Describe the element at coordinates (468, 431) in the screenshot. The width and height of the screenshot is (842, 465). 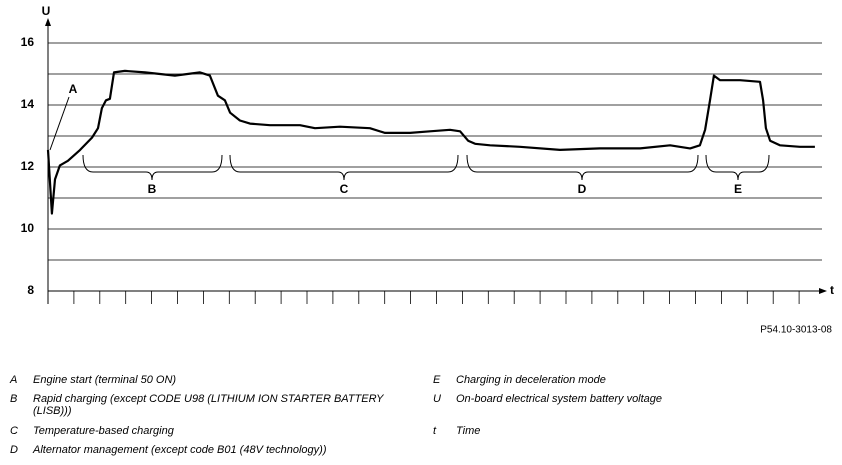
I see `legend-text: Time` at that location.